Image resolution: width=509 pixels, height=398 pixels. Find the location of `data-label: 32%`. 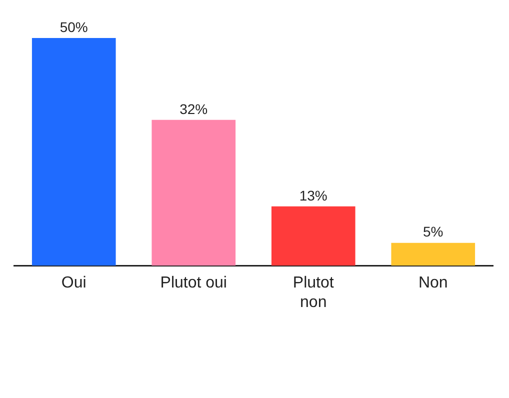

data-label: 32% is located at coordinates (194, 108).